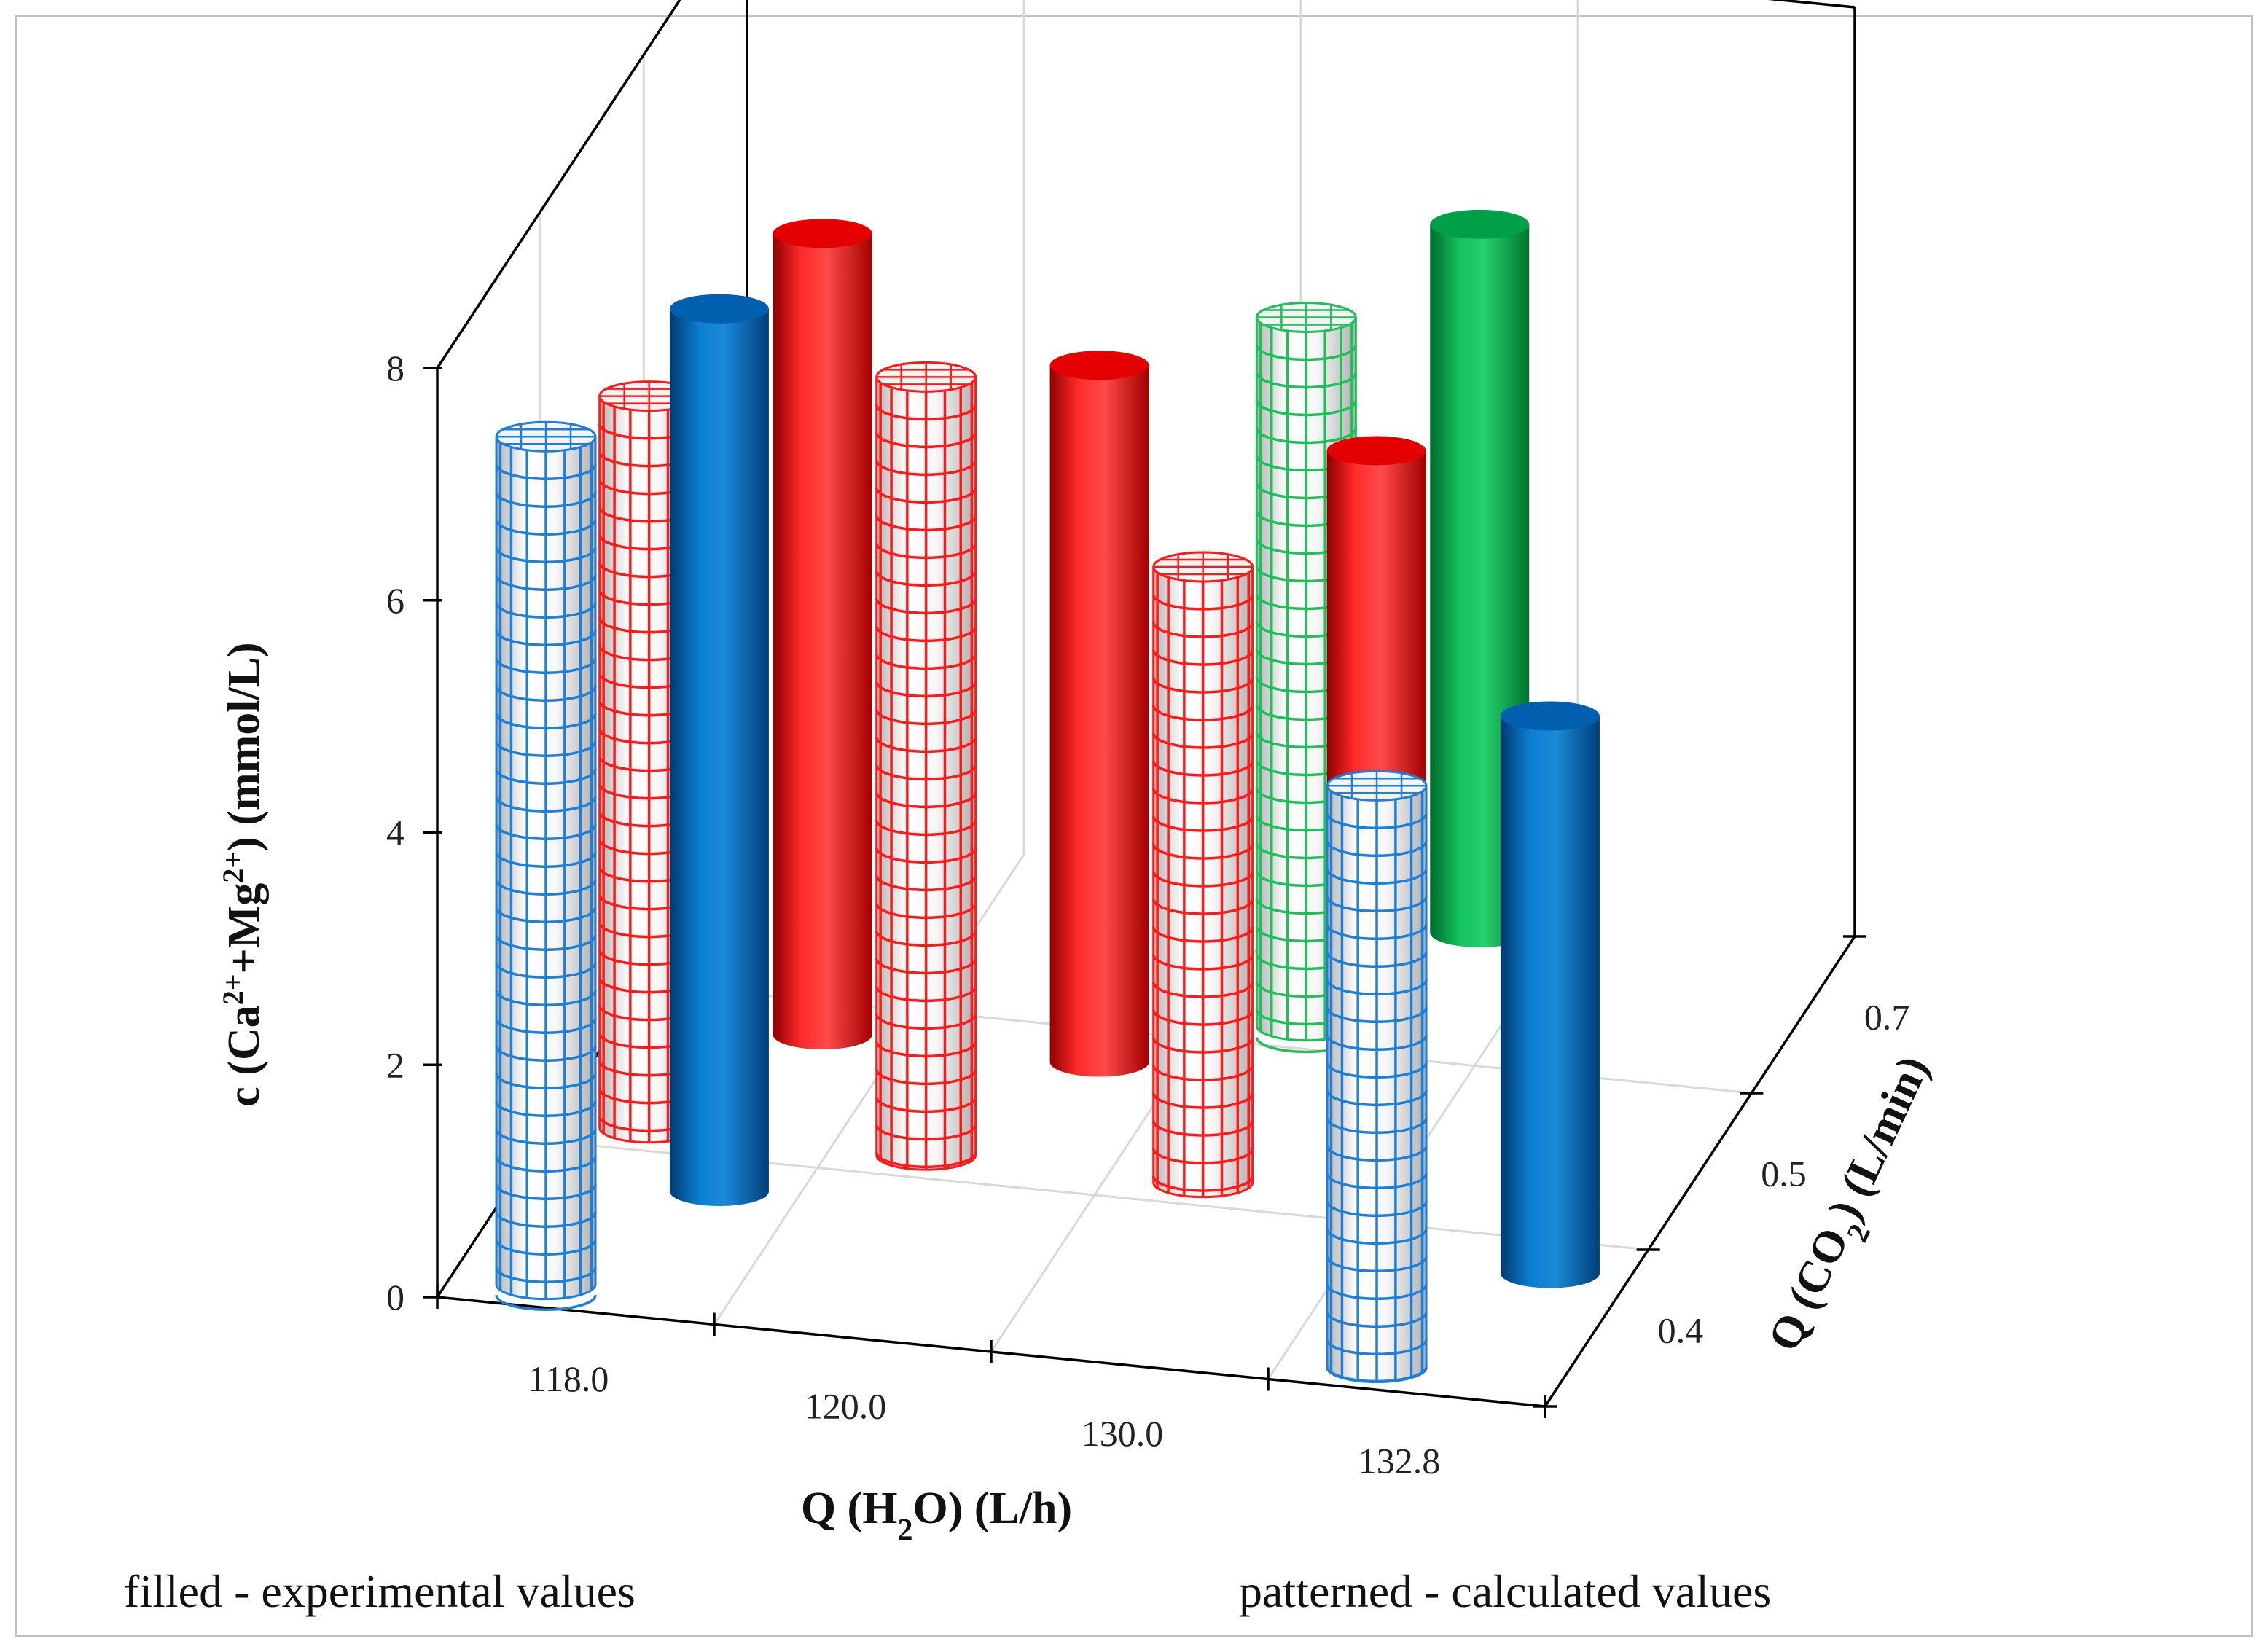 Image resolution: width=2268 pixels, height=1652 pixels. I want to click on depth-tick-label: 0.4, so click(1681, 1330).